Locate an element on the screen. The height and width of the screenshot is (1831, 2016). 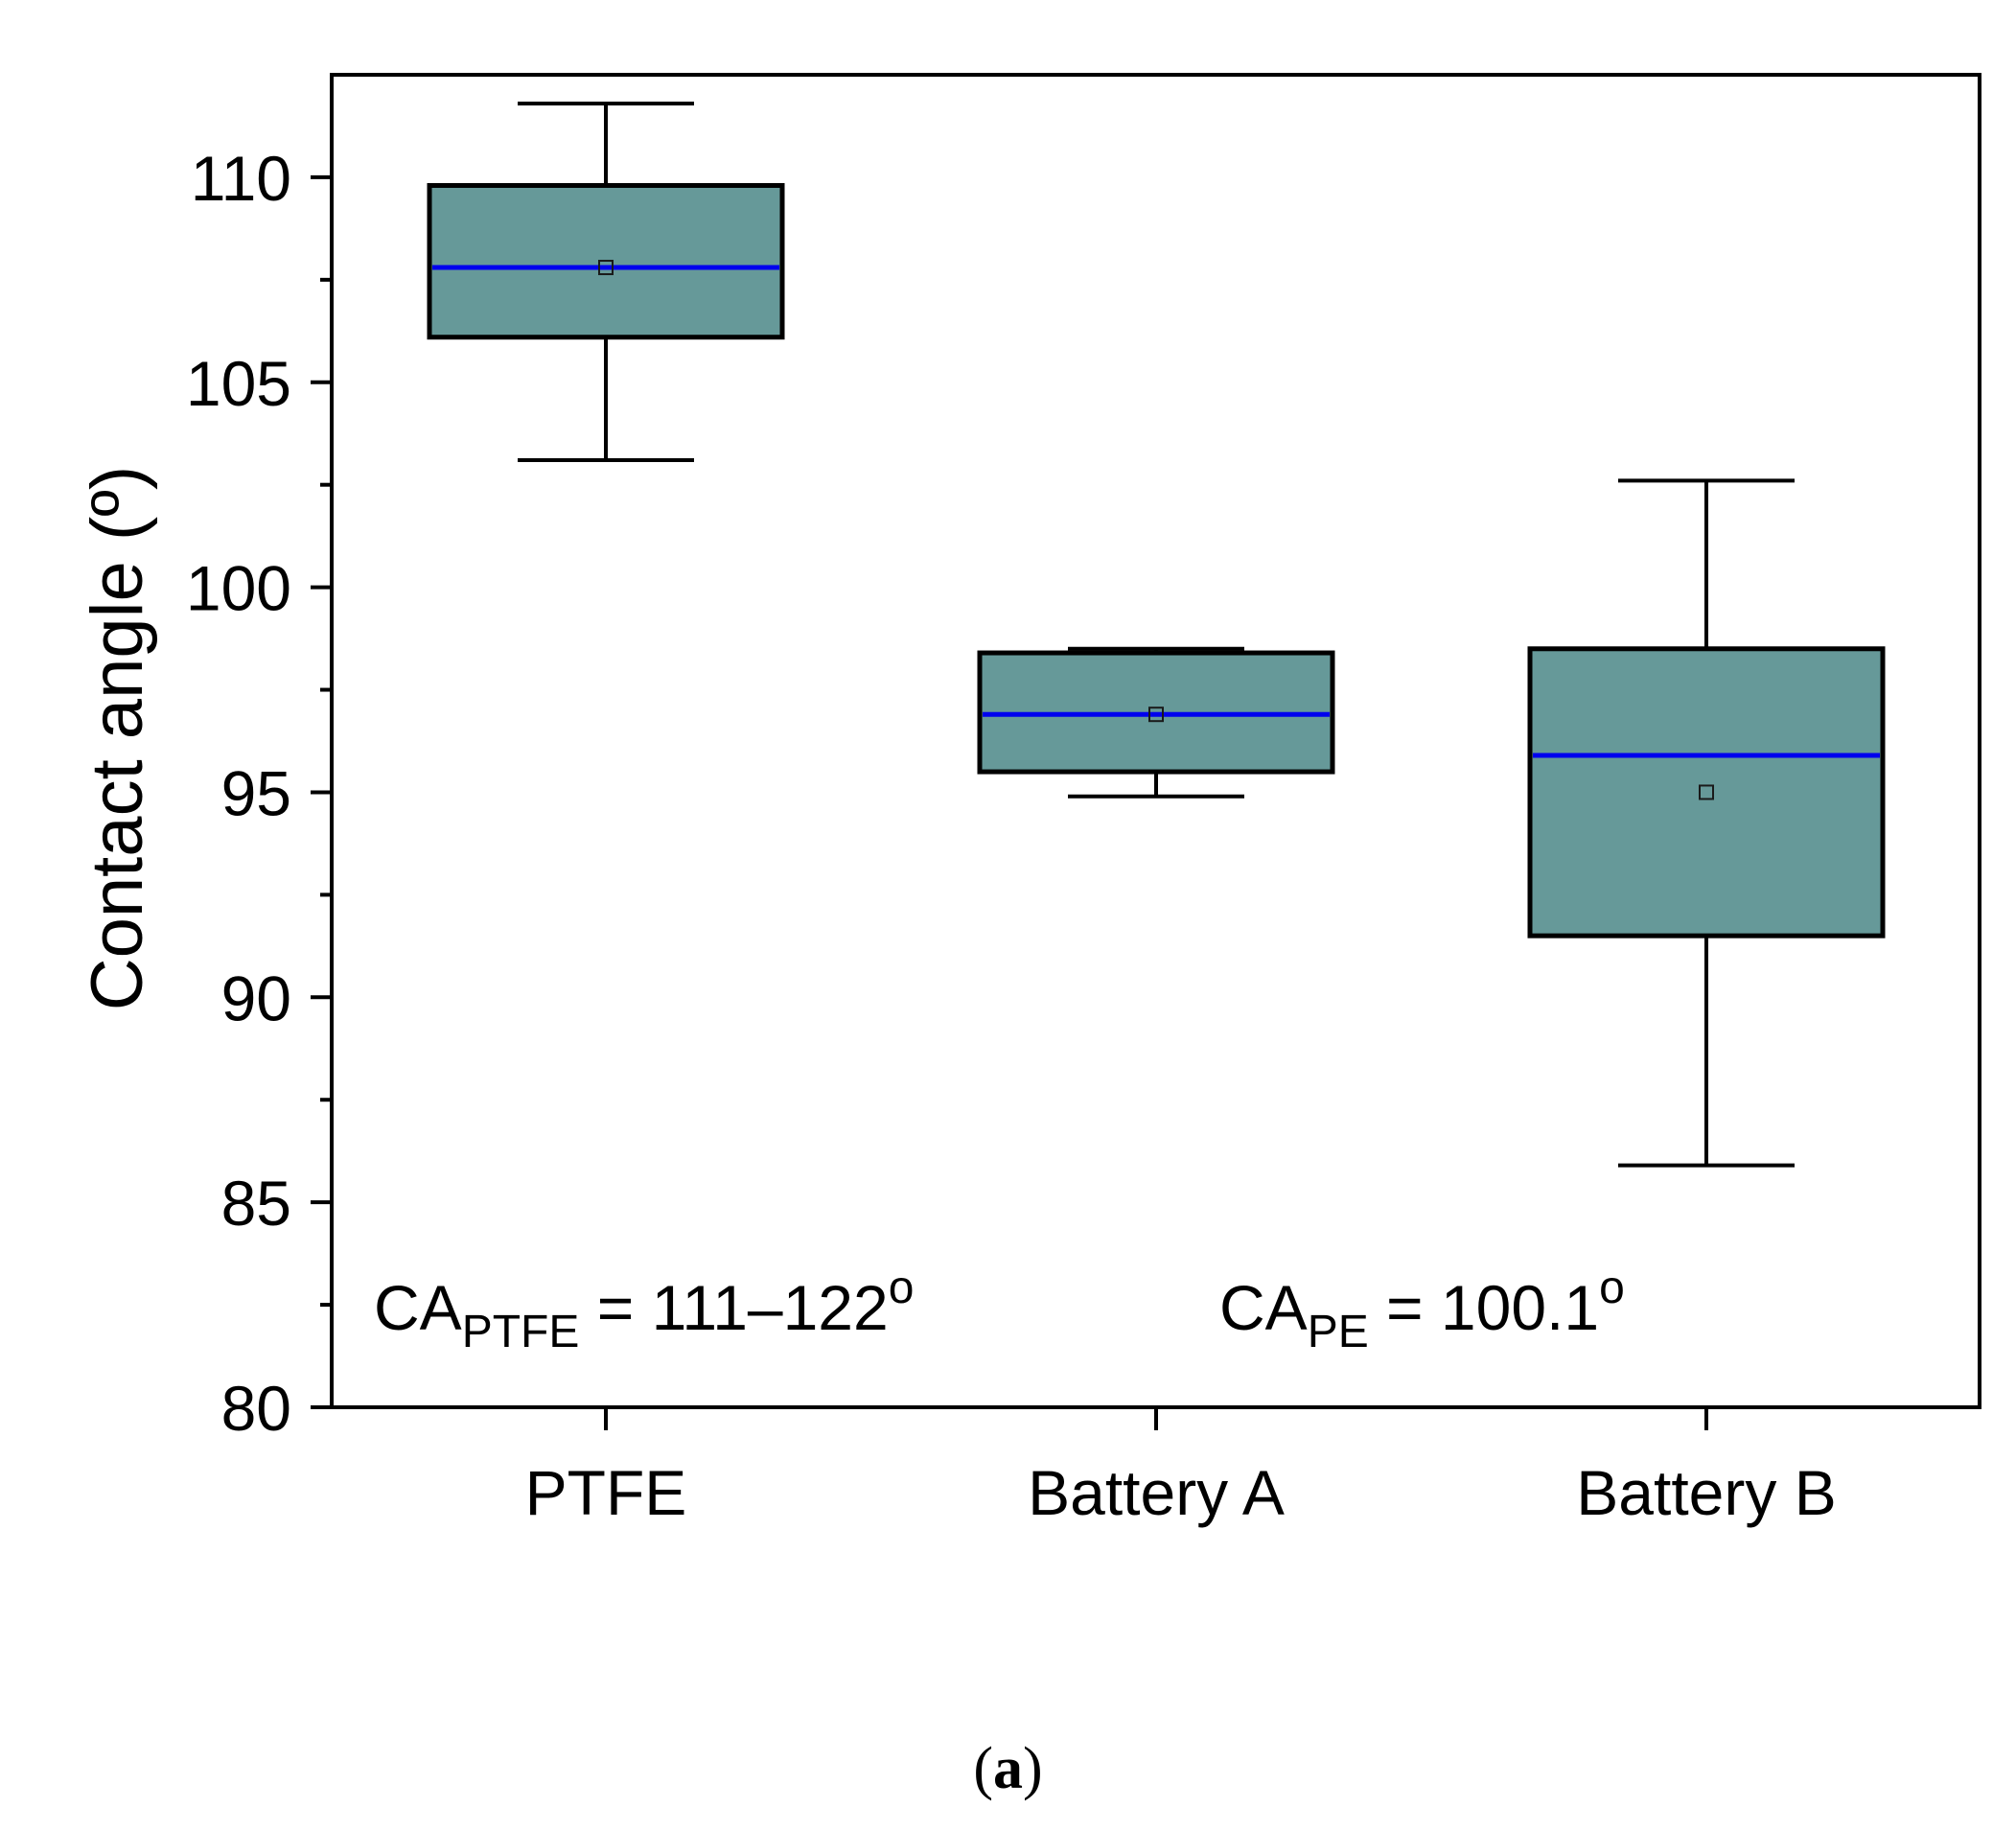
box-battery-b is located at coordinates (1706, 823).